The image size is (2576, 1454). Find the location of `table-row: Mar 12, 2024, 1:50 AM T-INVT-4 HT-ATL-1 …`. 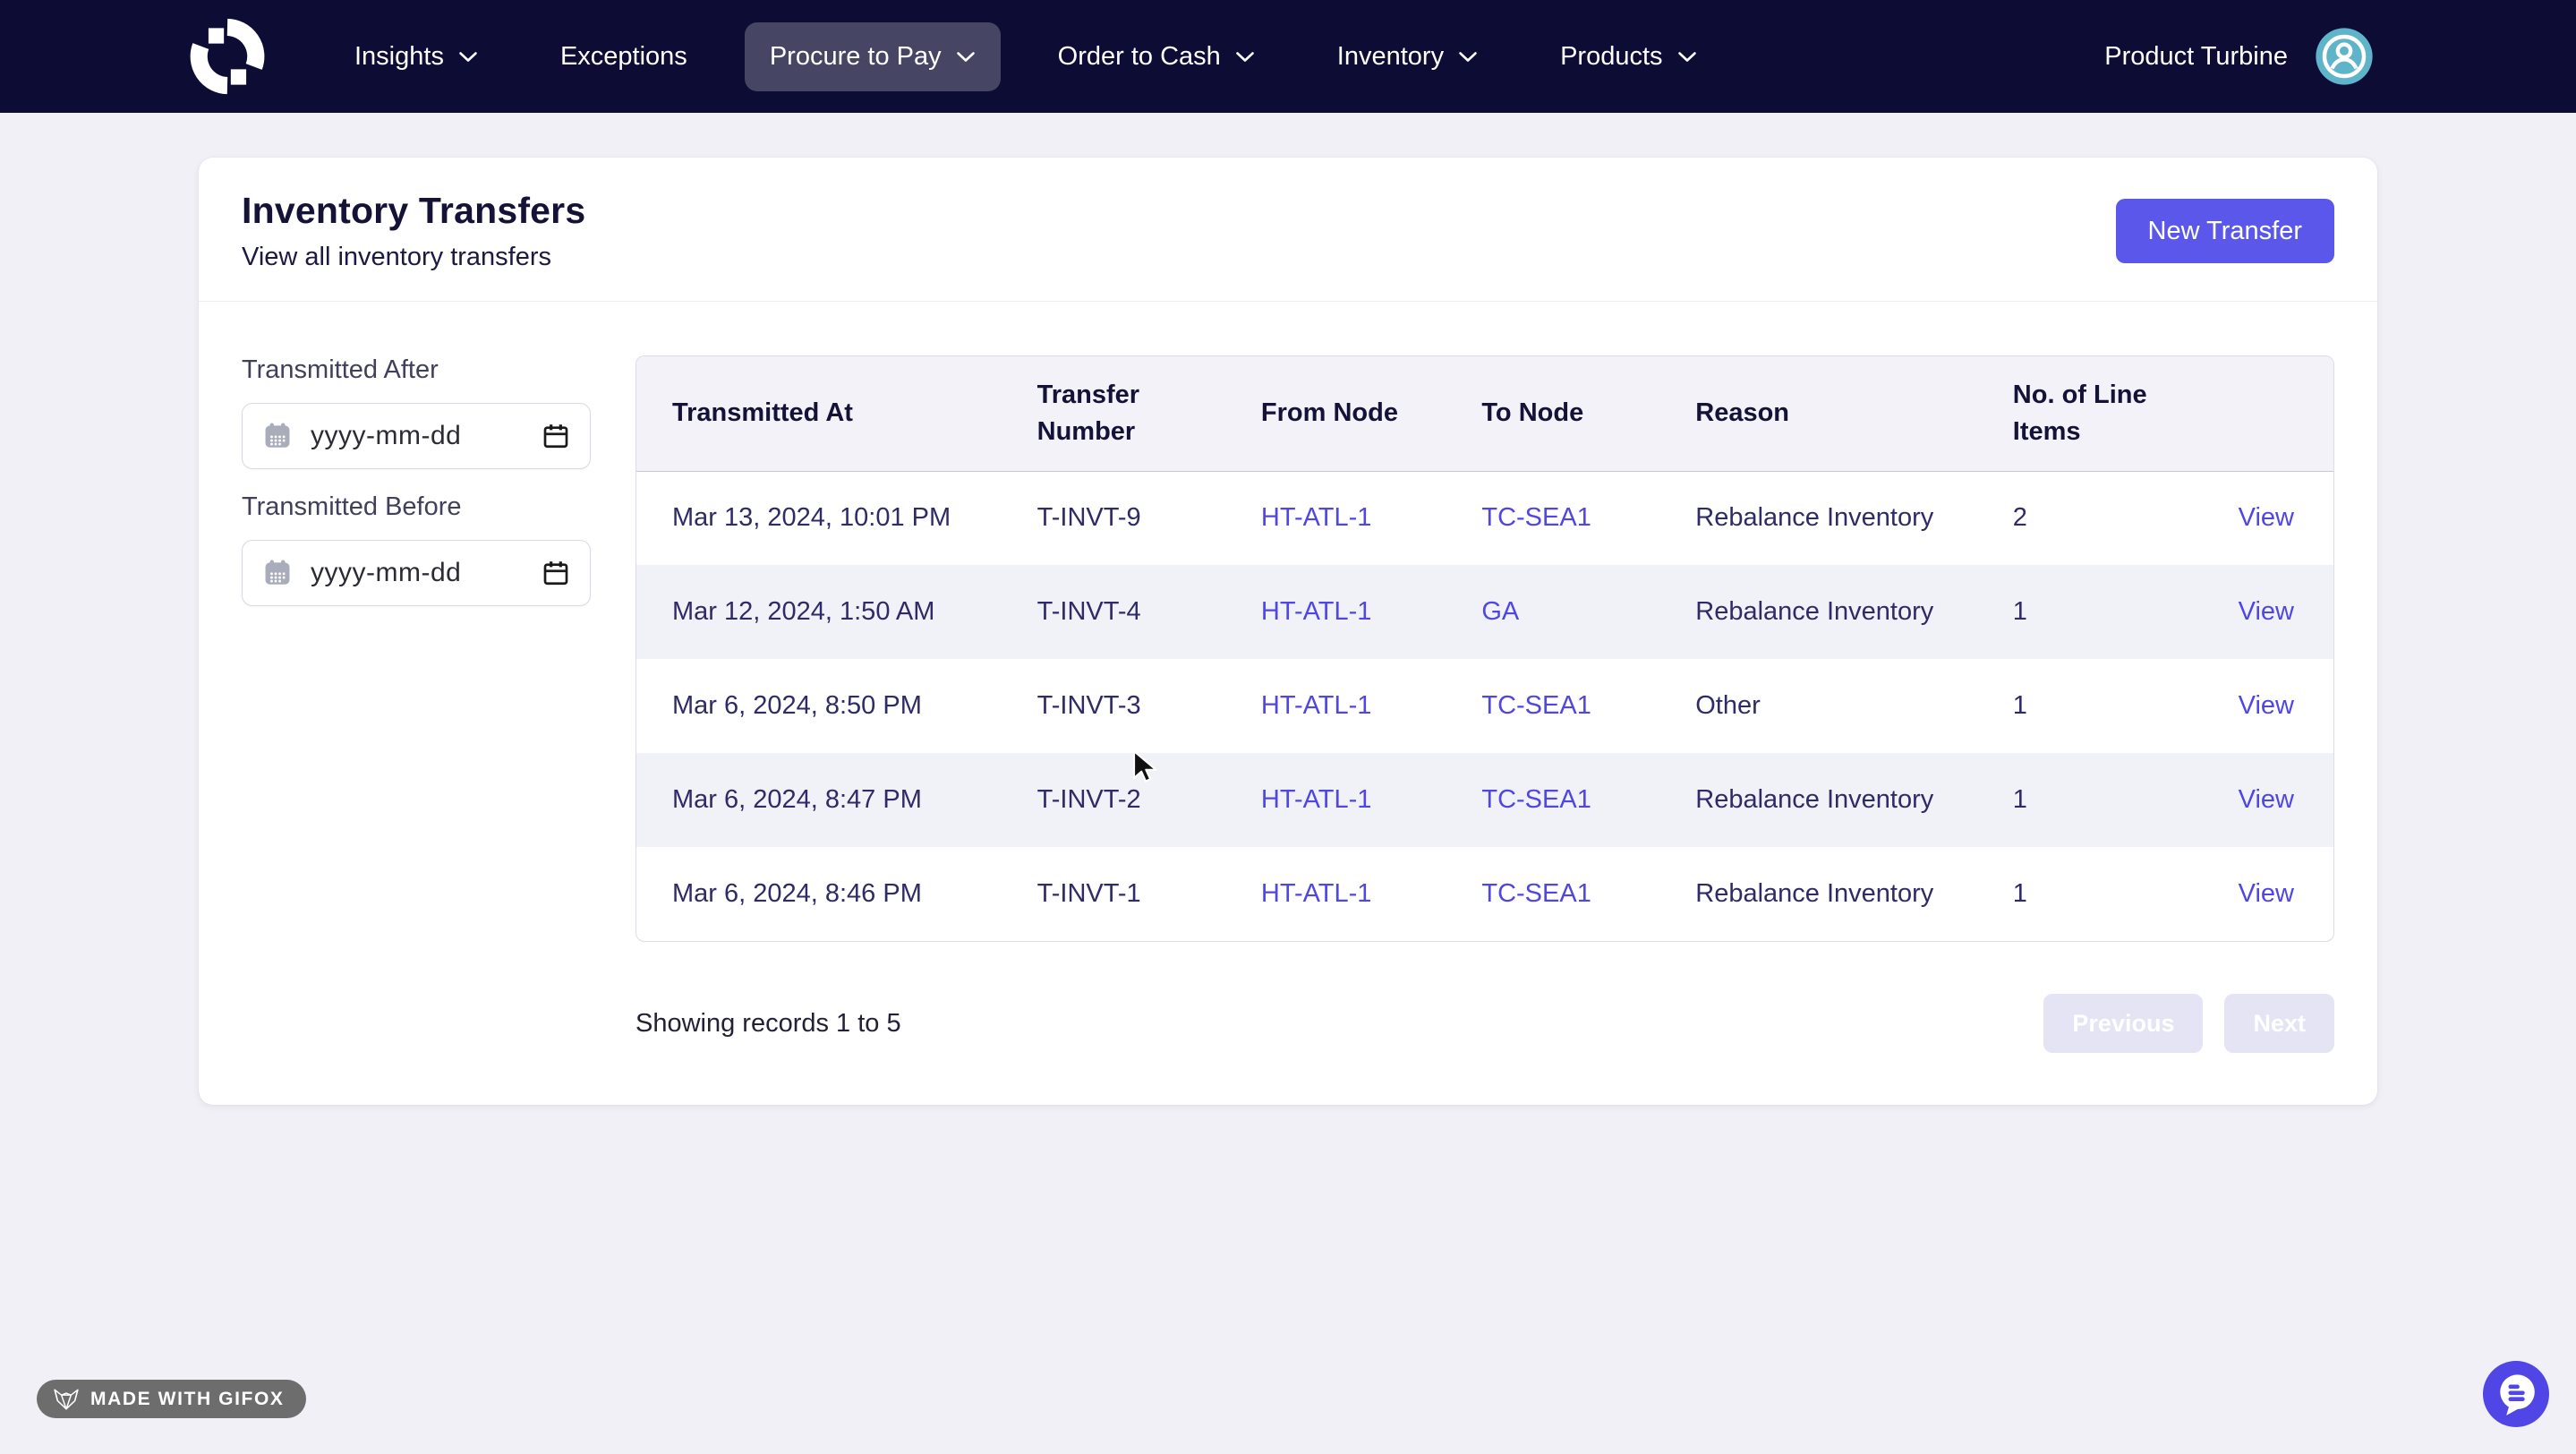

table-row: Mar 12, 2024, 1:50 AM T-INVT-4 HT-ATL-1 … is located at coordinates (1484, 612).